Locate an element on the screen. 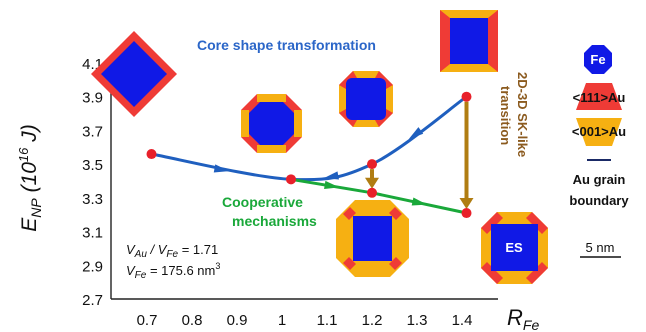 Image resolution: width=646 pixels, height=332 pixels. y-axis-label: ENP (1016 J) is located at coordinates (30, 177).